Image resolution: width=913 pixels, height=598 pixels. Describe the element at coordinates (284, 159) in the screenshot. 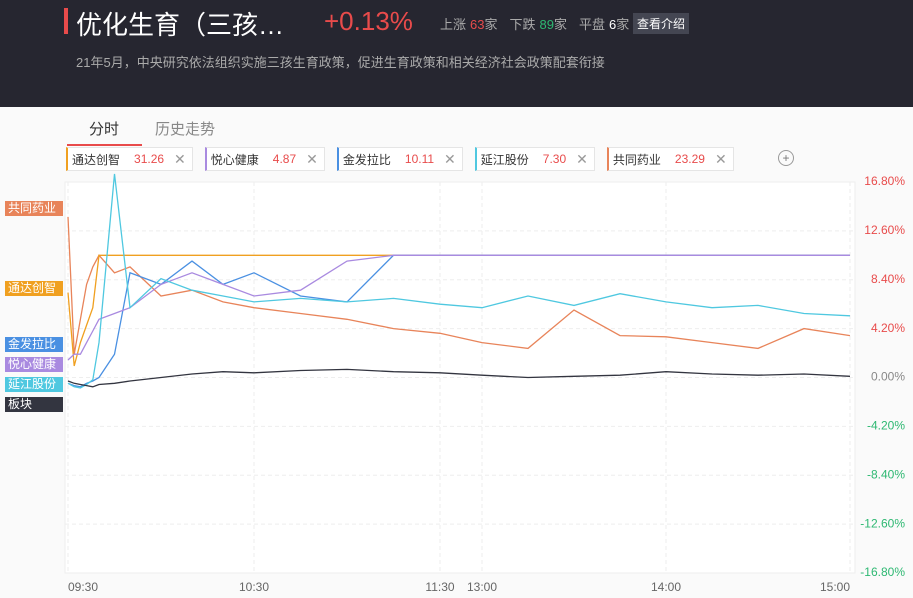

I see `chip-price: 4.87` at that location.